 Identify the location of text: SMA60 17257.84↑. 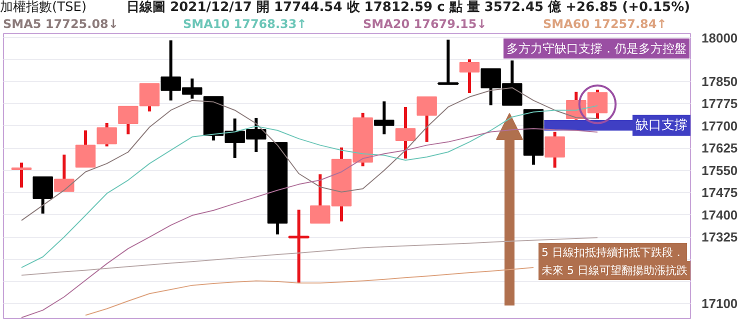
(605, 24).